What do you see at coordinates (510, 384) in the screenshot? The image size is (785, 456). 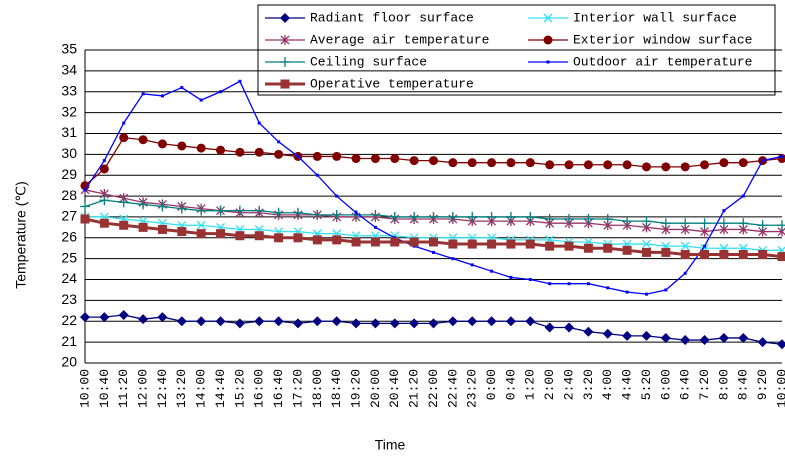 I see `x-tick-label: 0:40` at bounding box center [510, 384].